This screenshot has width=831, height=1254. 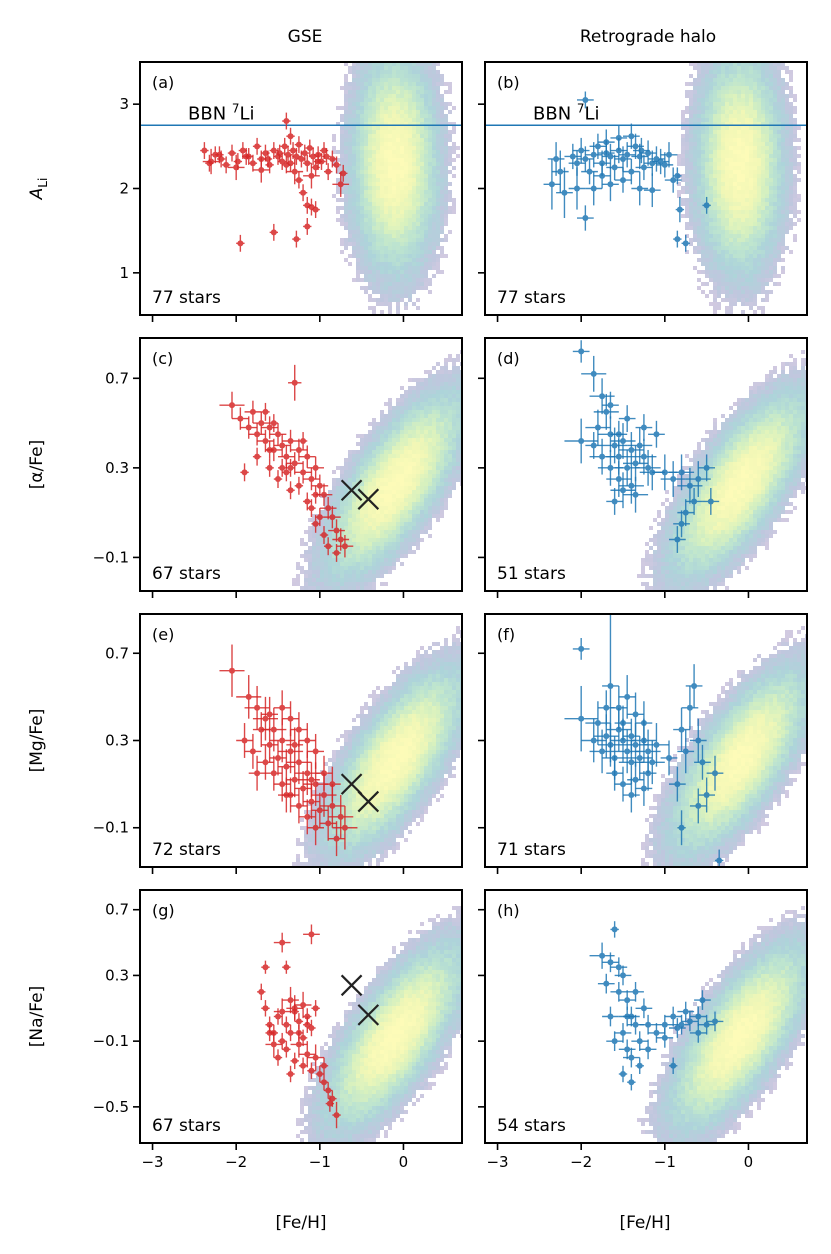 I want to click on y-tick-label: 2, so click(x=124, y=189).